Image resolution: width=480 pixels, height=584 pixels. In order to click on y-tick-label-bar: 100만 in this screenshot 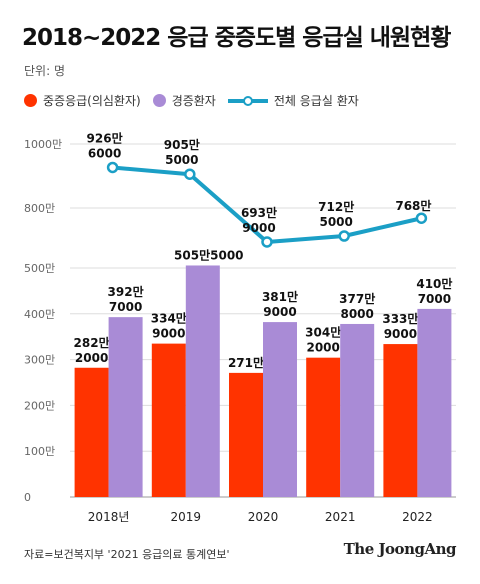, I will do `click(39, 451)`.